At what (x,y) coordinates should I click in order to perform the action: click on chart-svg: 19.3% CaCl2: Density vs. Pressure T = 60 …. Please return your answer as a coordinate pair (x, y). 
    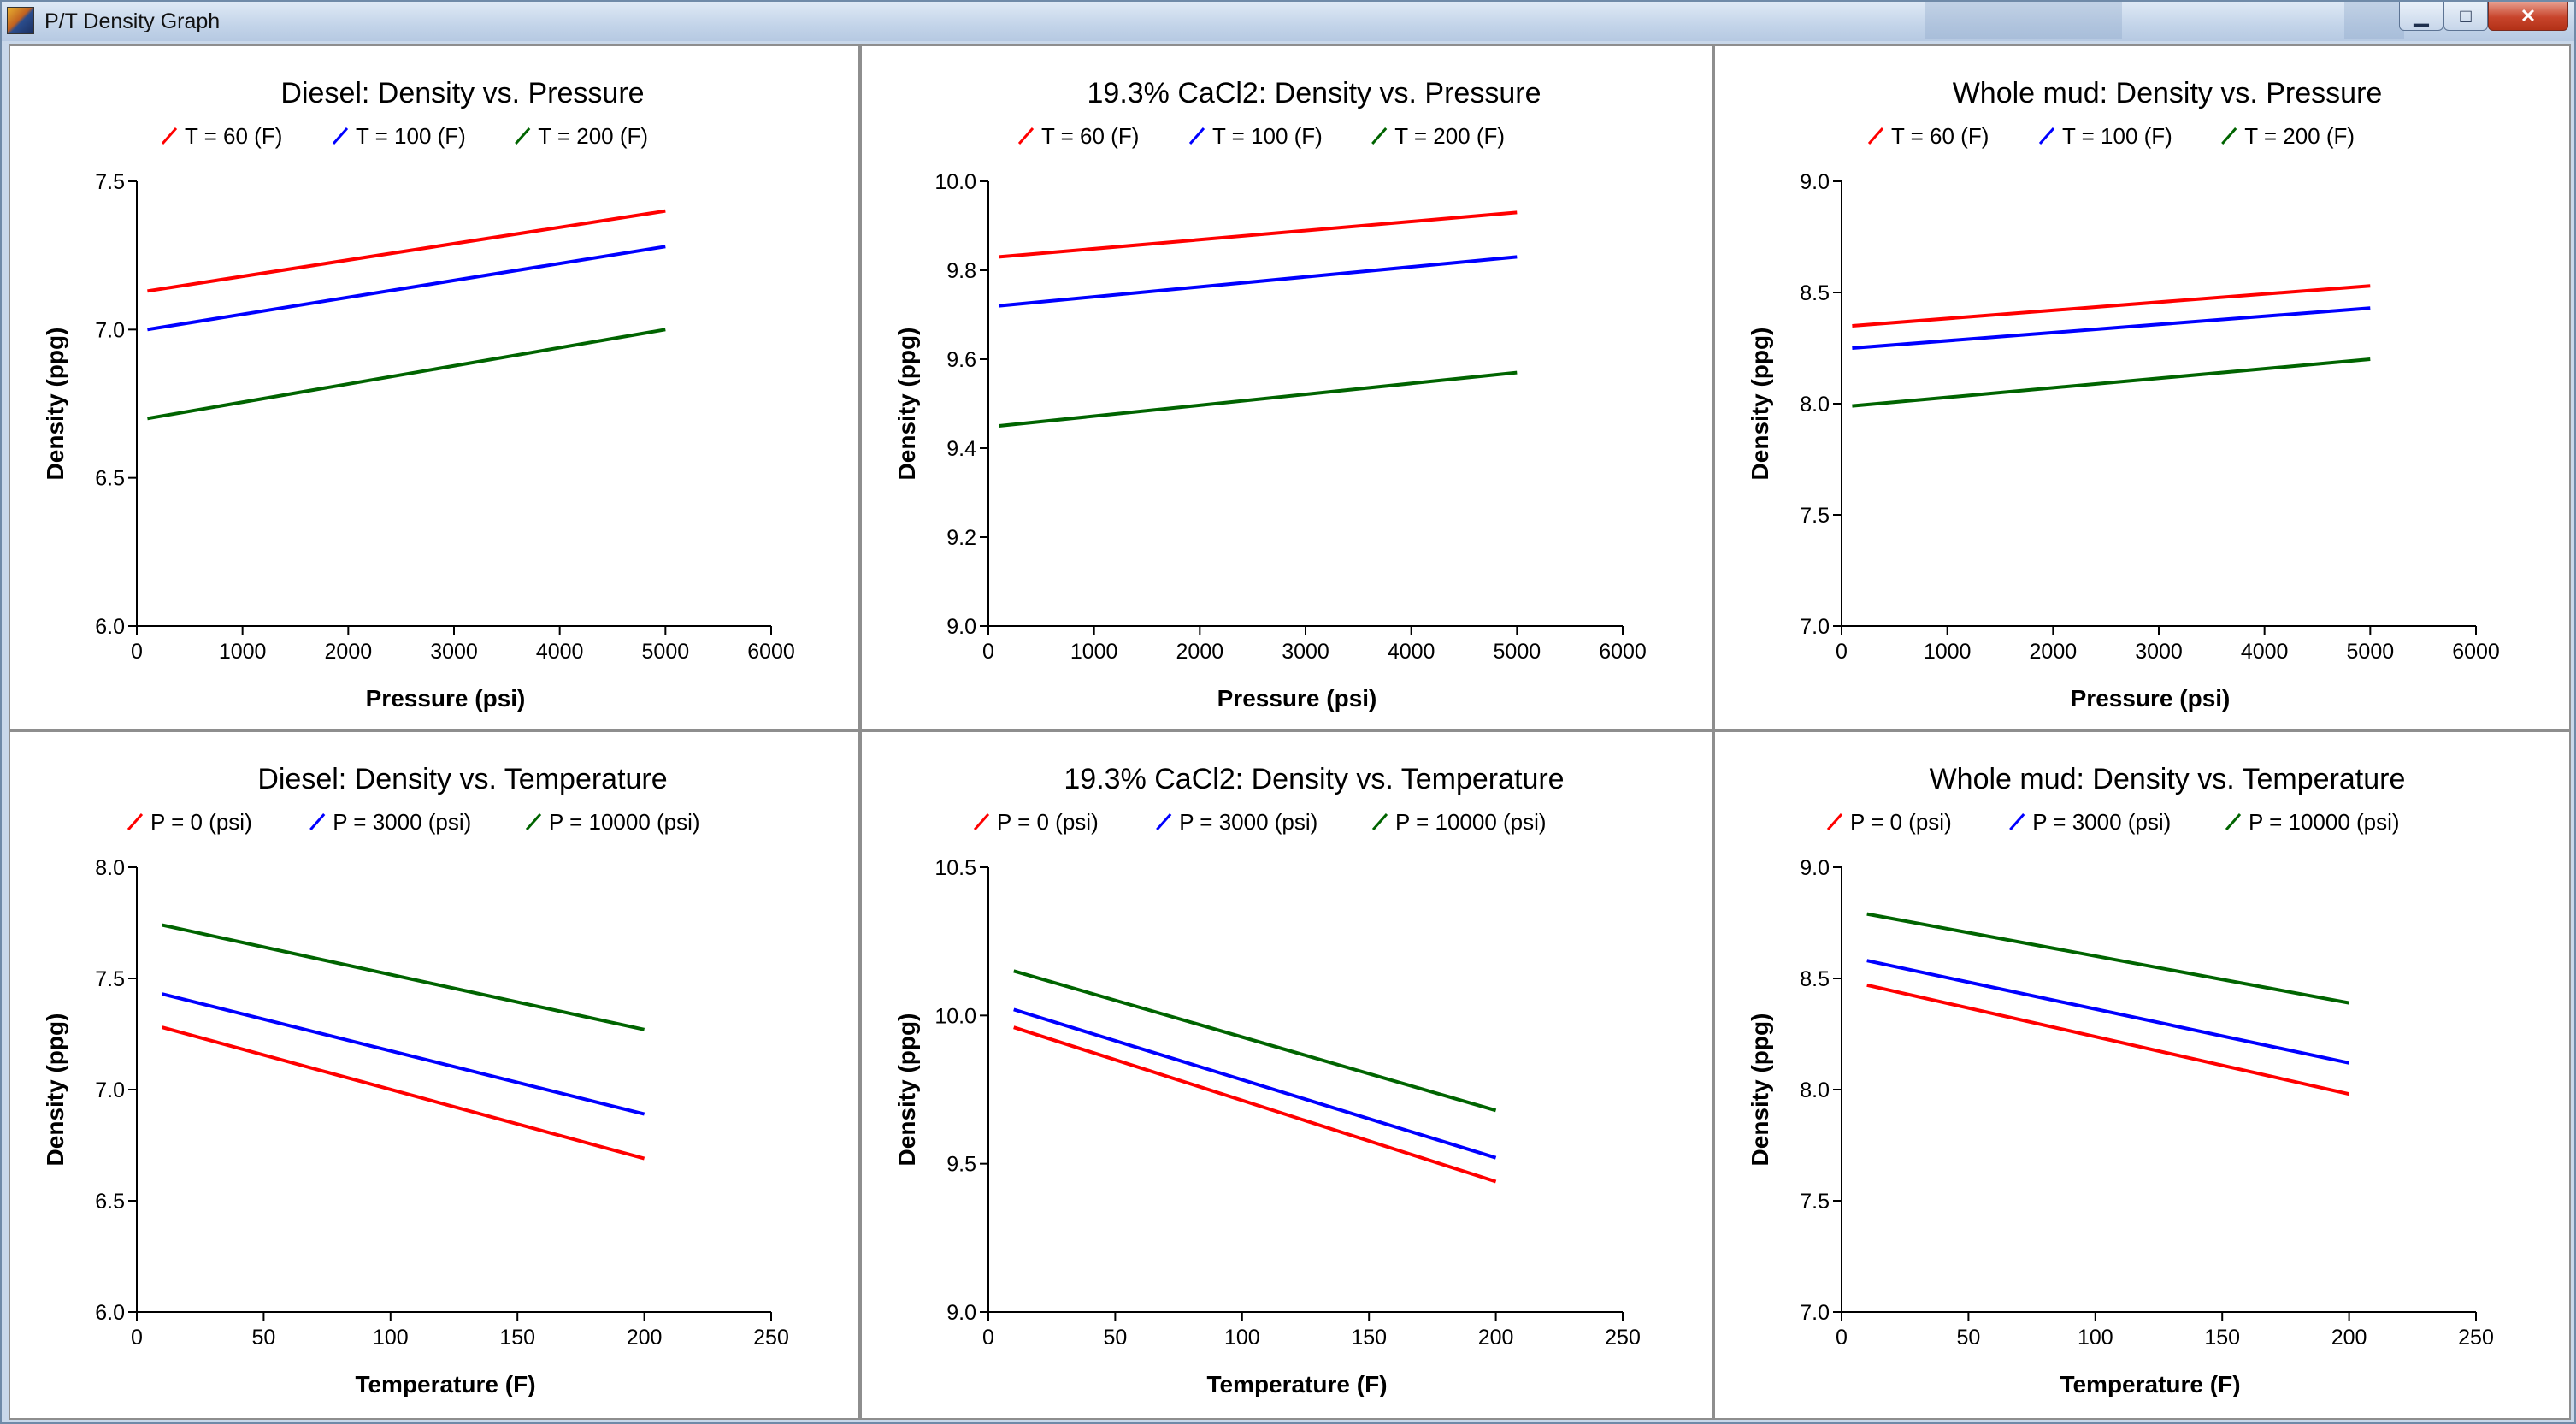
    Looking at the image, I should click on (1270, 394).